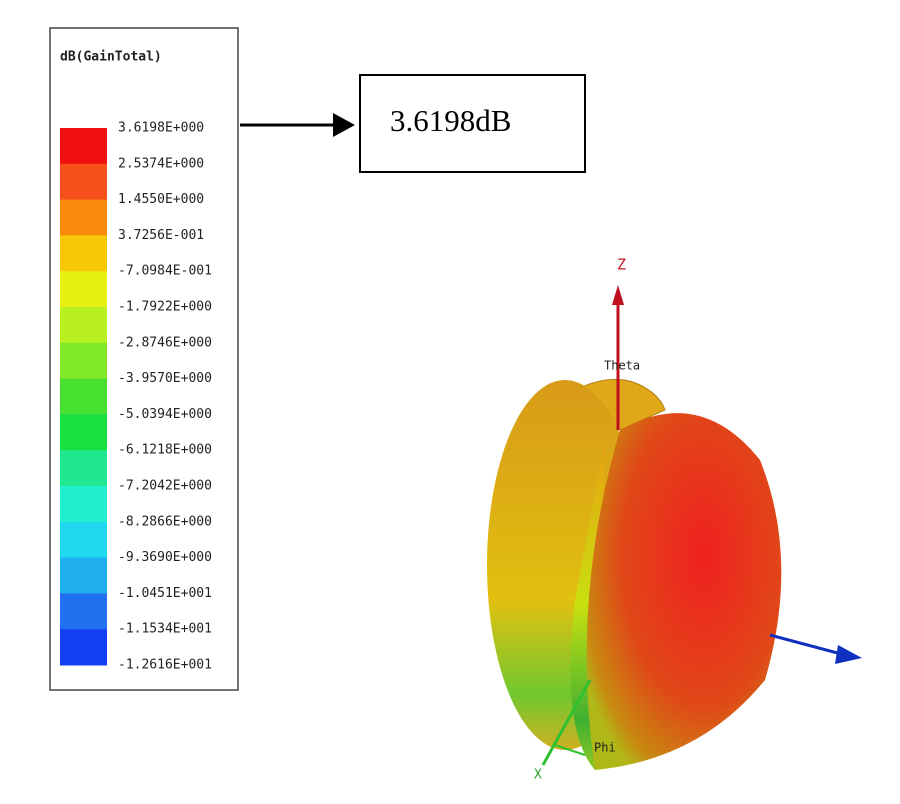 Image resolution: width=900 pixels, height=804 pixels. I want to click on legend-label: -1.1534E+001, so click(165, 629).